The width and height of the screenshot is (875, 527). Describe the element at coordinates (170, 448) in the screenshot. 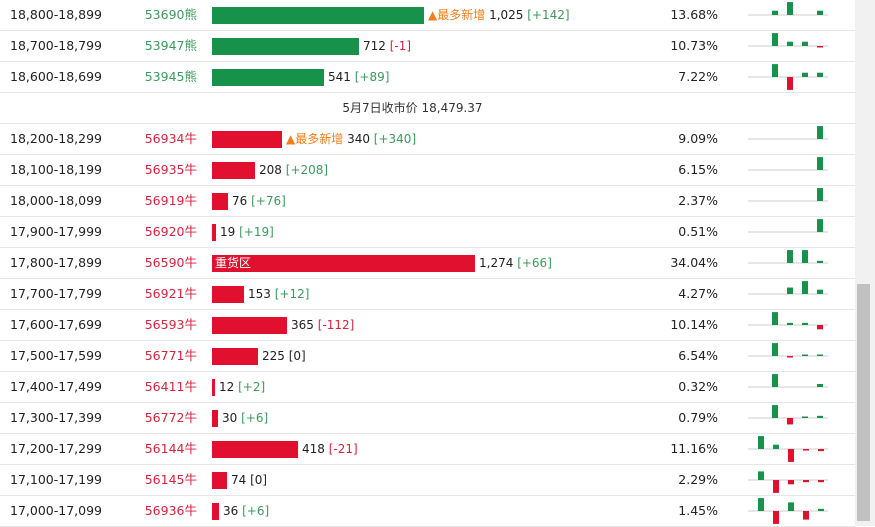

I see `warrant-code: 56144牛` at that location.